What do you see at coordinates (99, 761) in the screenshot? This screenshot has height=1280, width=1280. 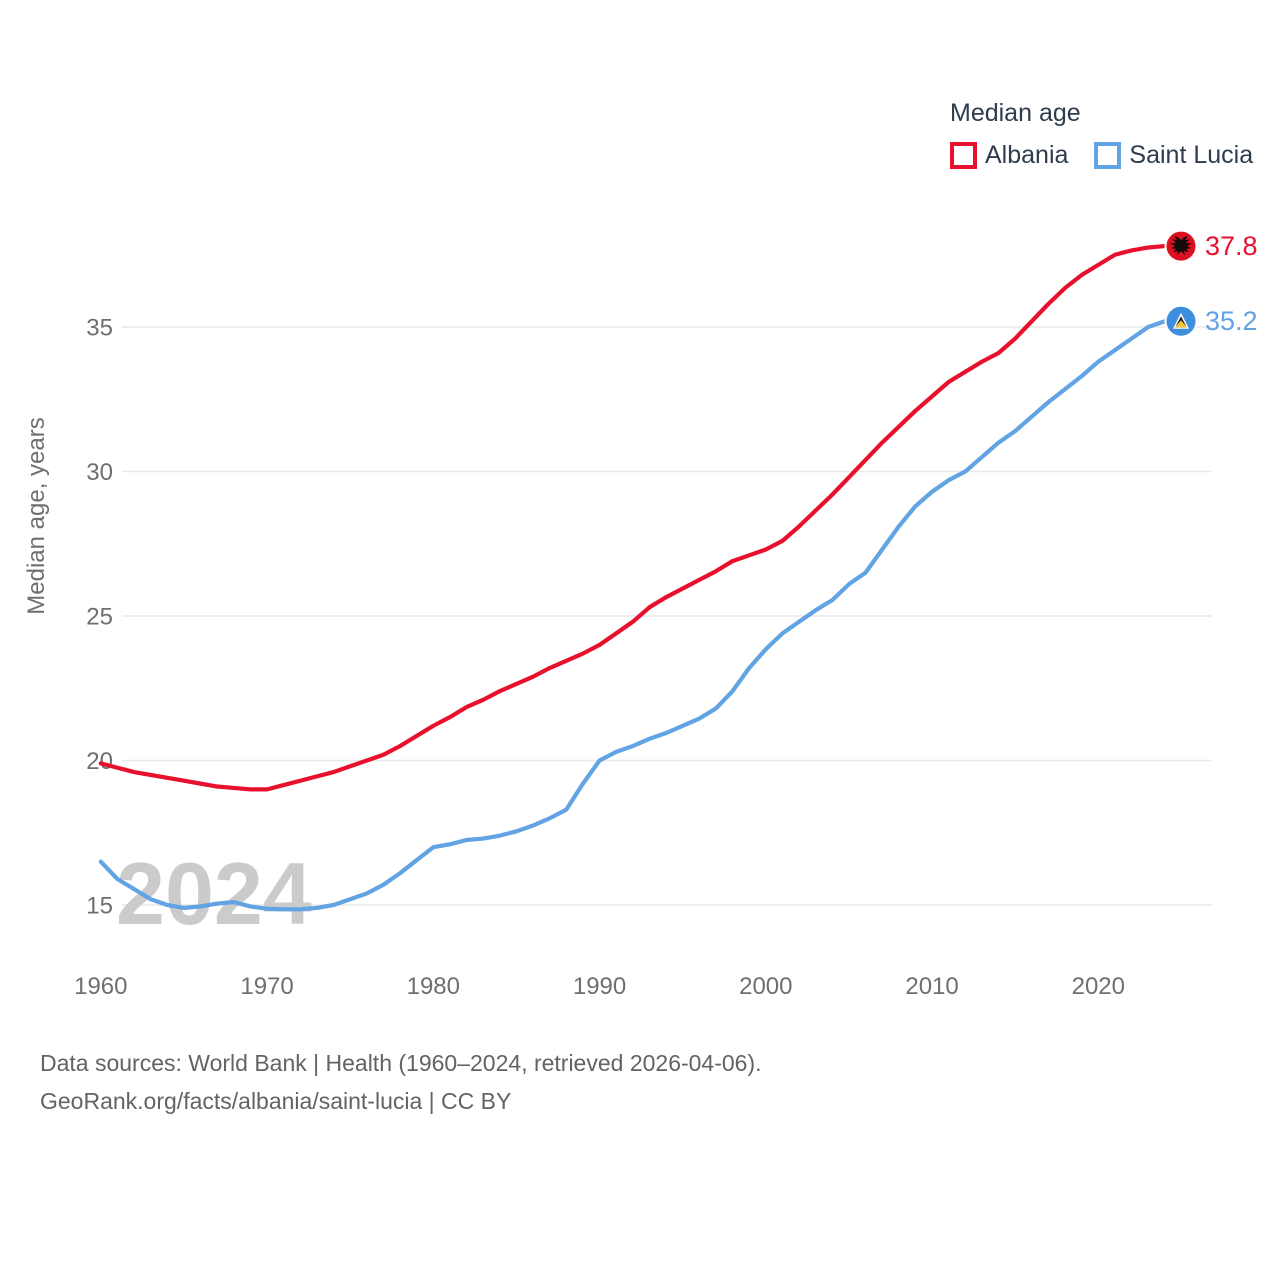 I see `y-axis-tick-label: 20` at bounding box center [99, 761].